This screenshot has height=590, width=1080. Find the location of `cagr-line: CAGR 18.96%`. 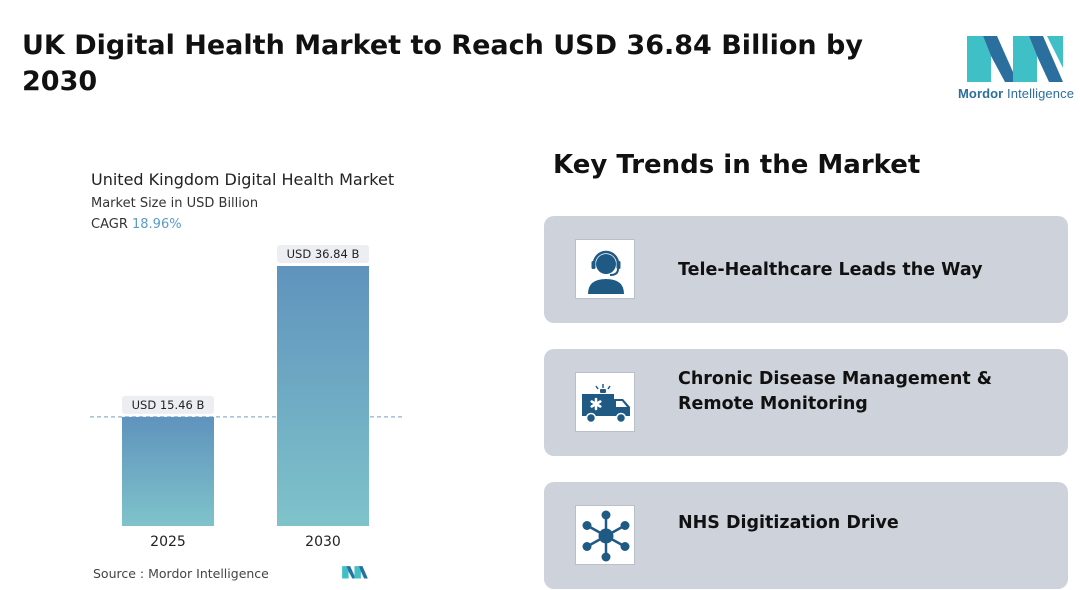

cagr-line: CAGR 18.96% is located at coordinates (136, 224).